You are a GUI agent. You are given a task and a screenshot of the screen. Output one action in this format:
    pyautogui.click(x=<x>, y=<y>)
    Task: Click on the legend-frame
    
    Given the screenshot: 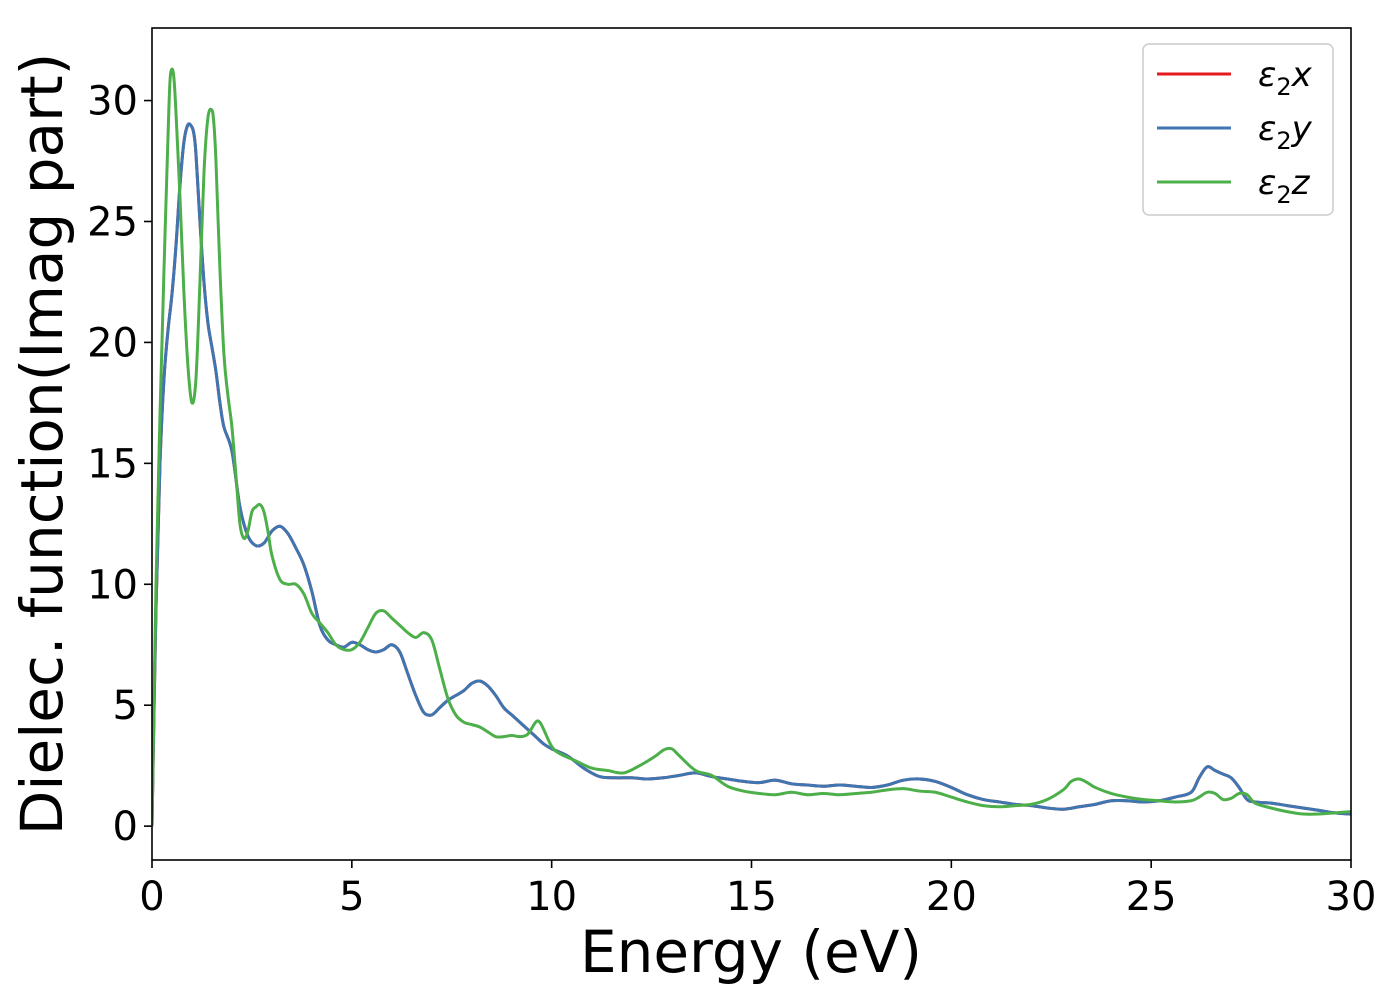 What is the action you would take?
    pyautogui.click(x=1238, y=129)
    